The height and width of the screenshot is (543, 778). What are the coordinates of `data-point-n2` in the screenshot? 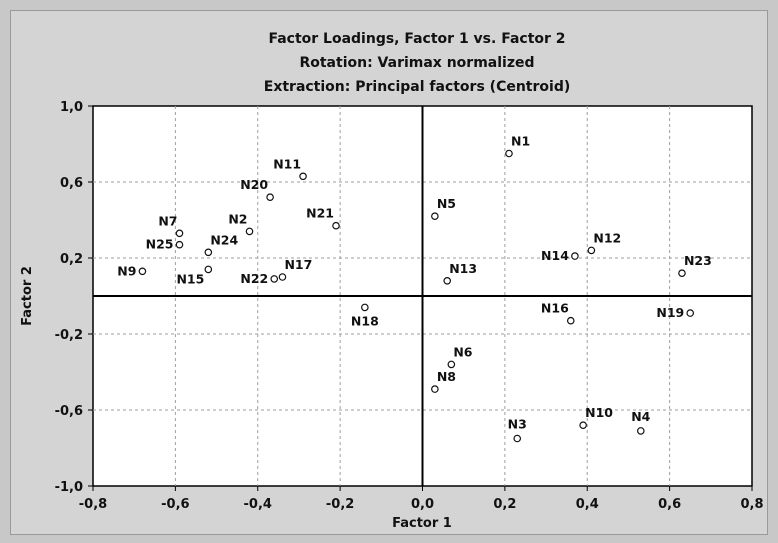 It's located at (249, 231).